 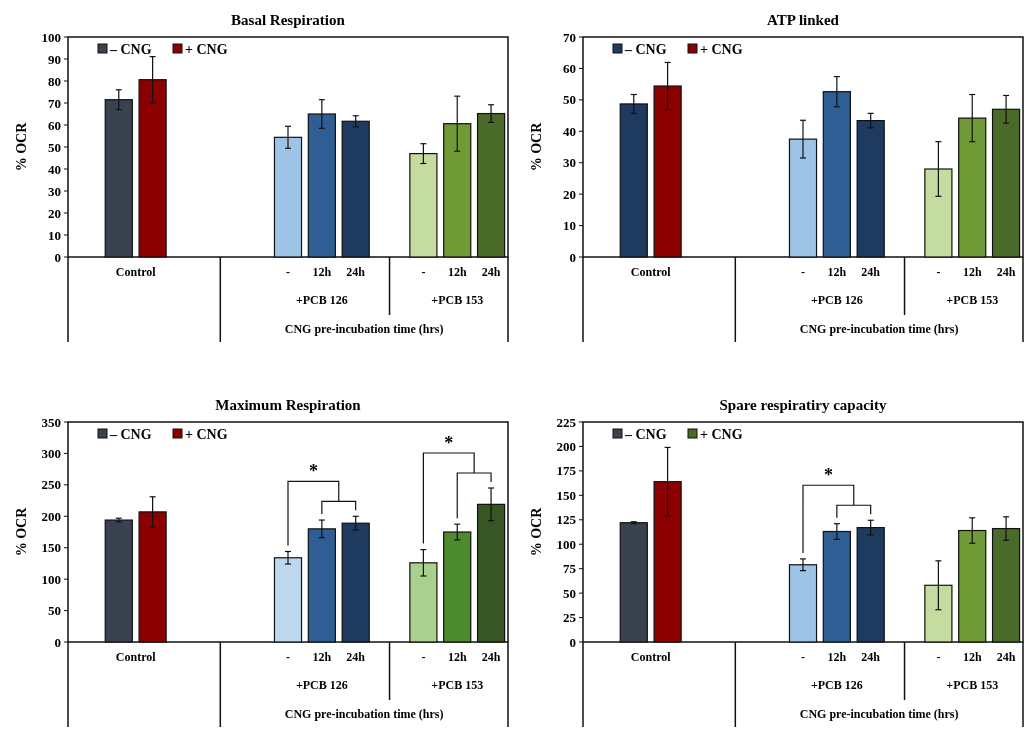 I want to click on y-tick-label: 25, so click(x=570, y=618).